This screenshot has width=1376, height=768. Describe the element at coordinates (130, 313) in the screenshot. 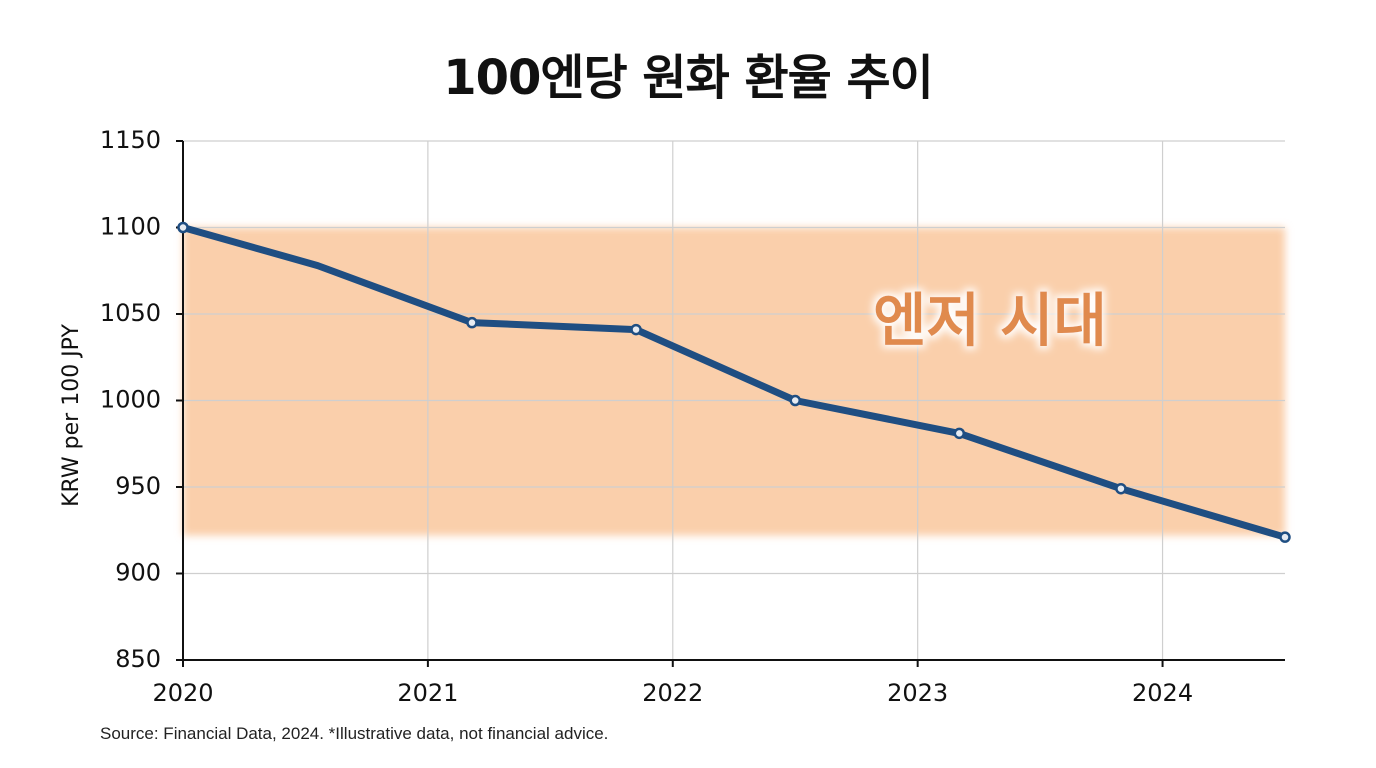

I see `y-tick-label: 1050` at that location.